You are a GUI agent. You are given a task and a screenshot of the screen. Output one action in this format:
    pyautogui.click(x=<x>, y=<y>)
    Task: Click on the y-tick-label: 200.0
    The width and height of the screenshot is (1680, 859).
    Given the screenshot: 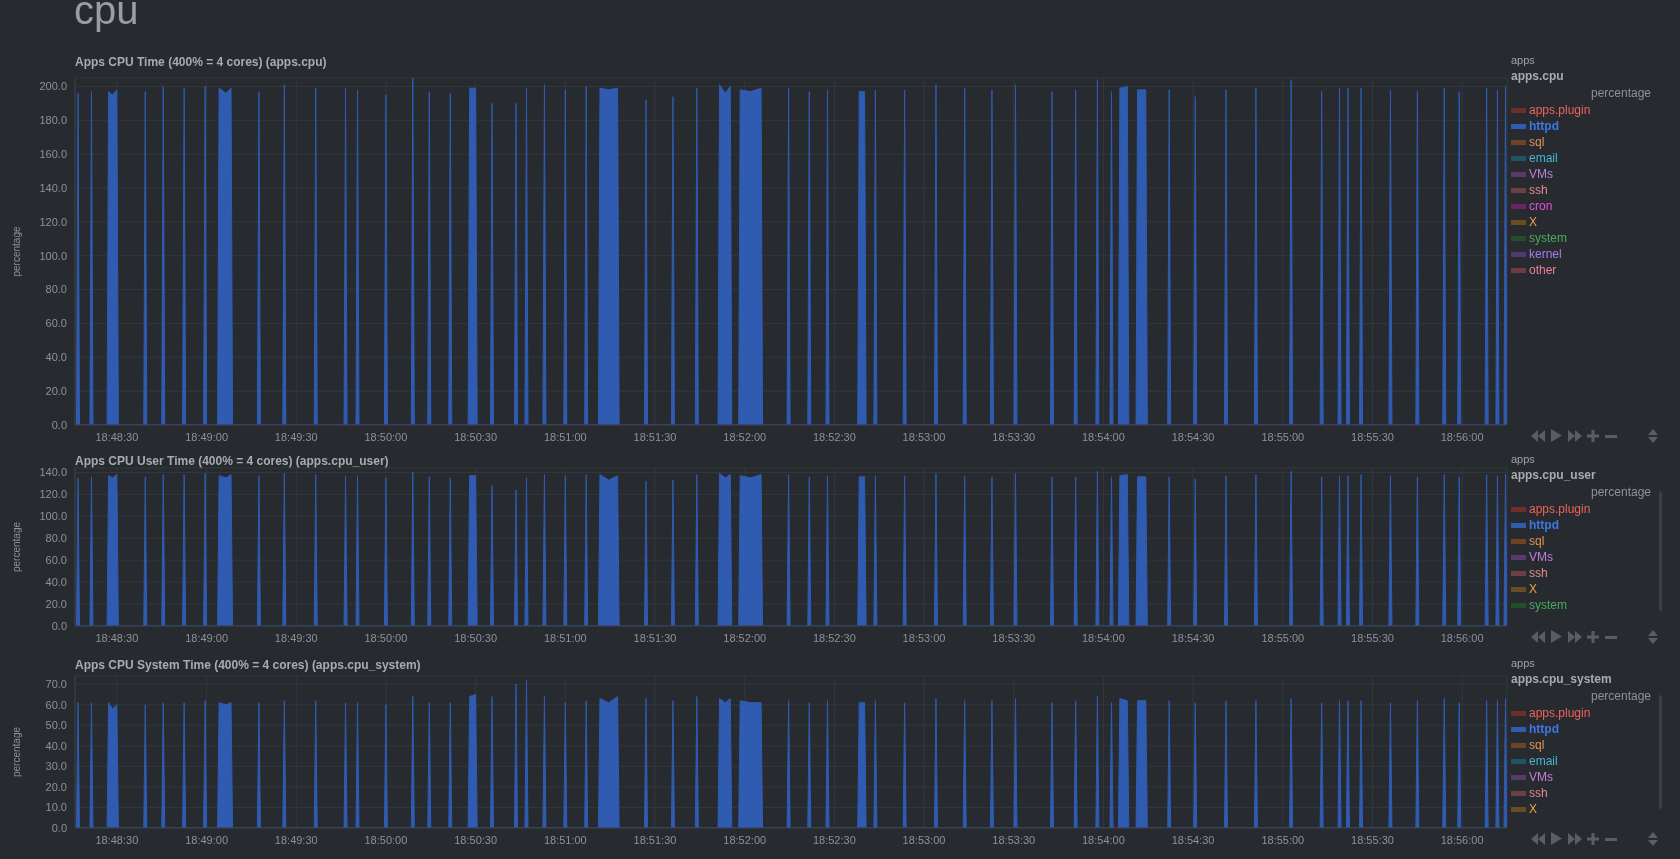 What is the action you would take?
    pyautogui.click(x=53, y=86)
    